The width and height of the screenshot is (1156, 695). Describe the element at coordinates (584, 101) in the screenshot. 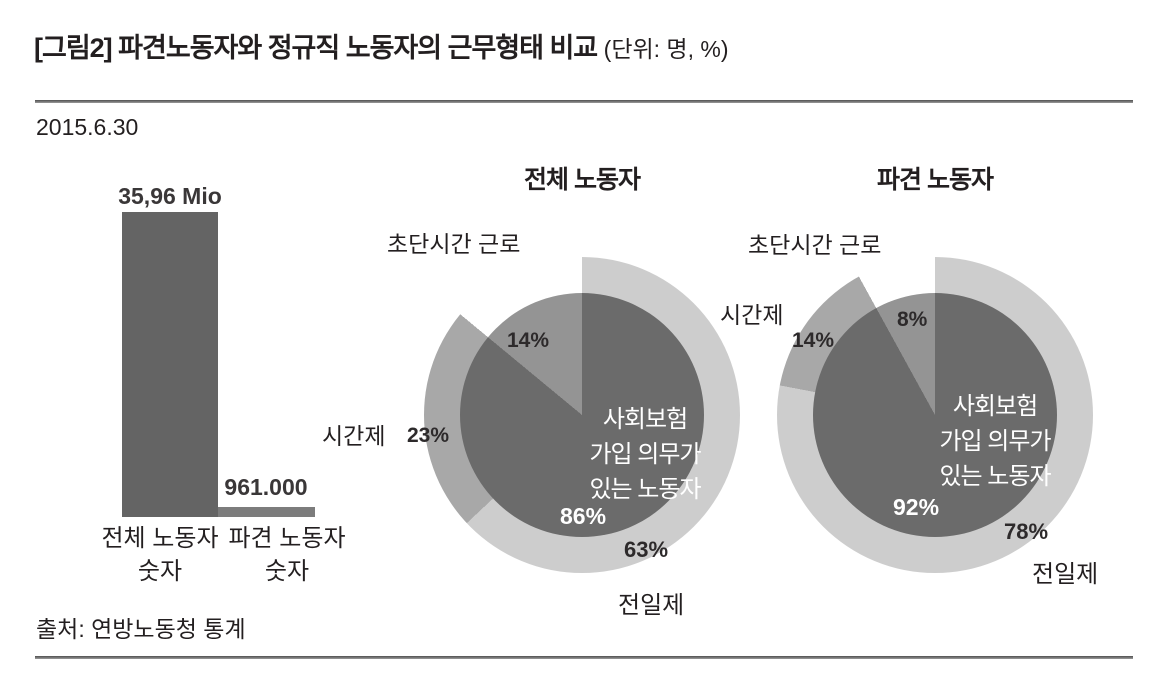

I see `top-divider` at that location.